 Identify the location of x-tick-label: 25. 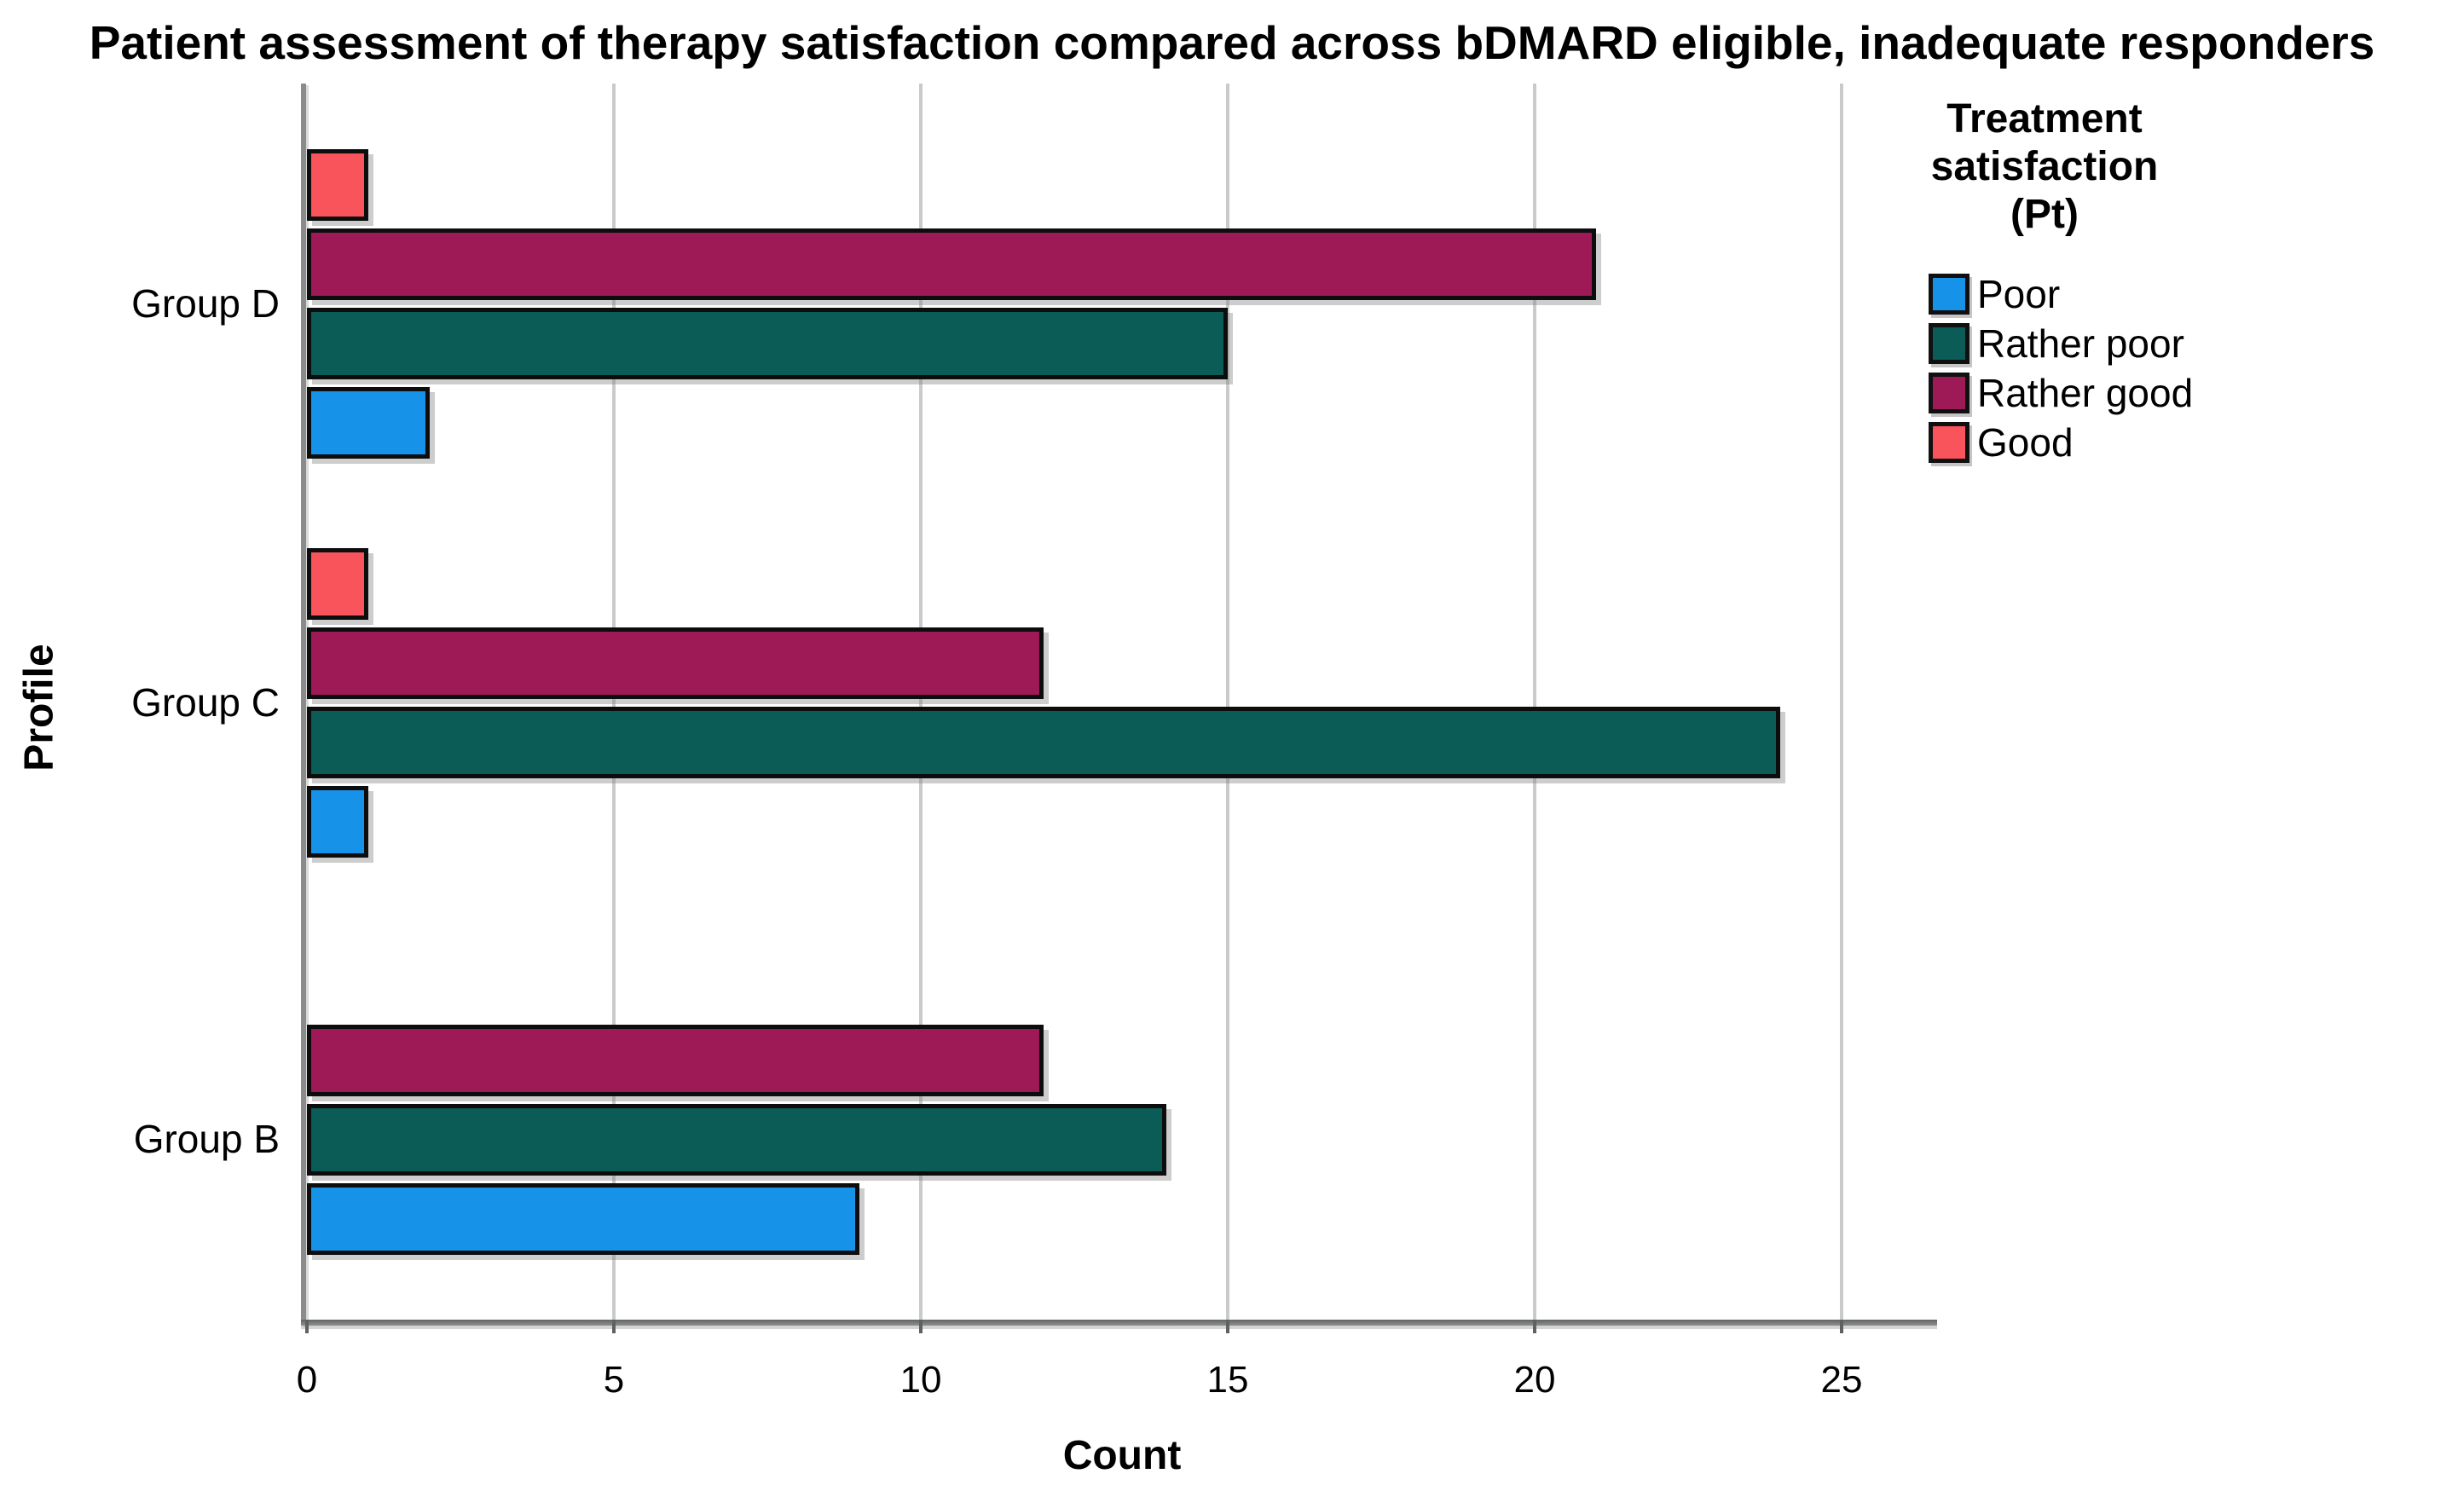
(1842, 1380).